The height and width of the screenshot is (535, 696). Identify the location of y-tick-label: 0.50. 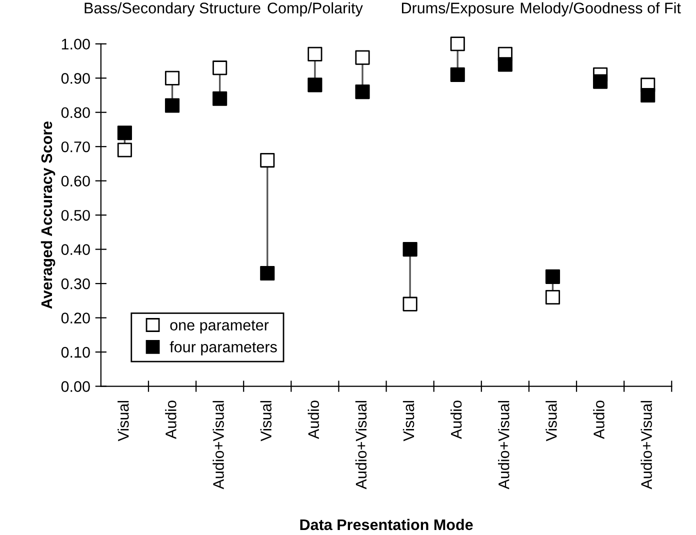
(75, 215).